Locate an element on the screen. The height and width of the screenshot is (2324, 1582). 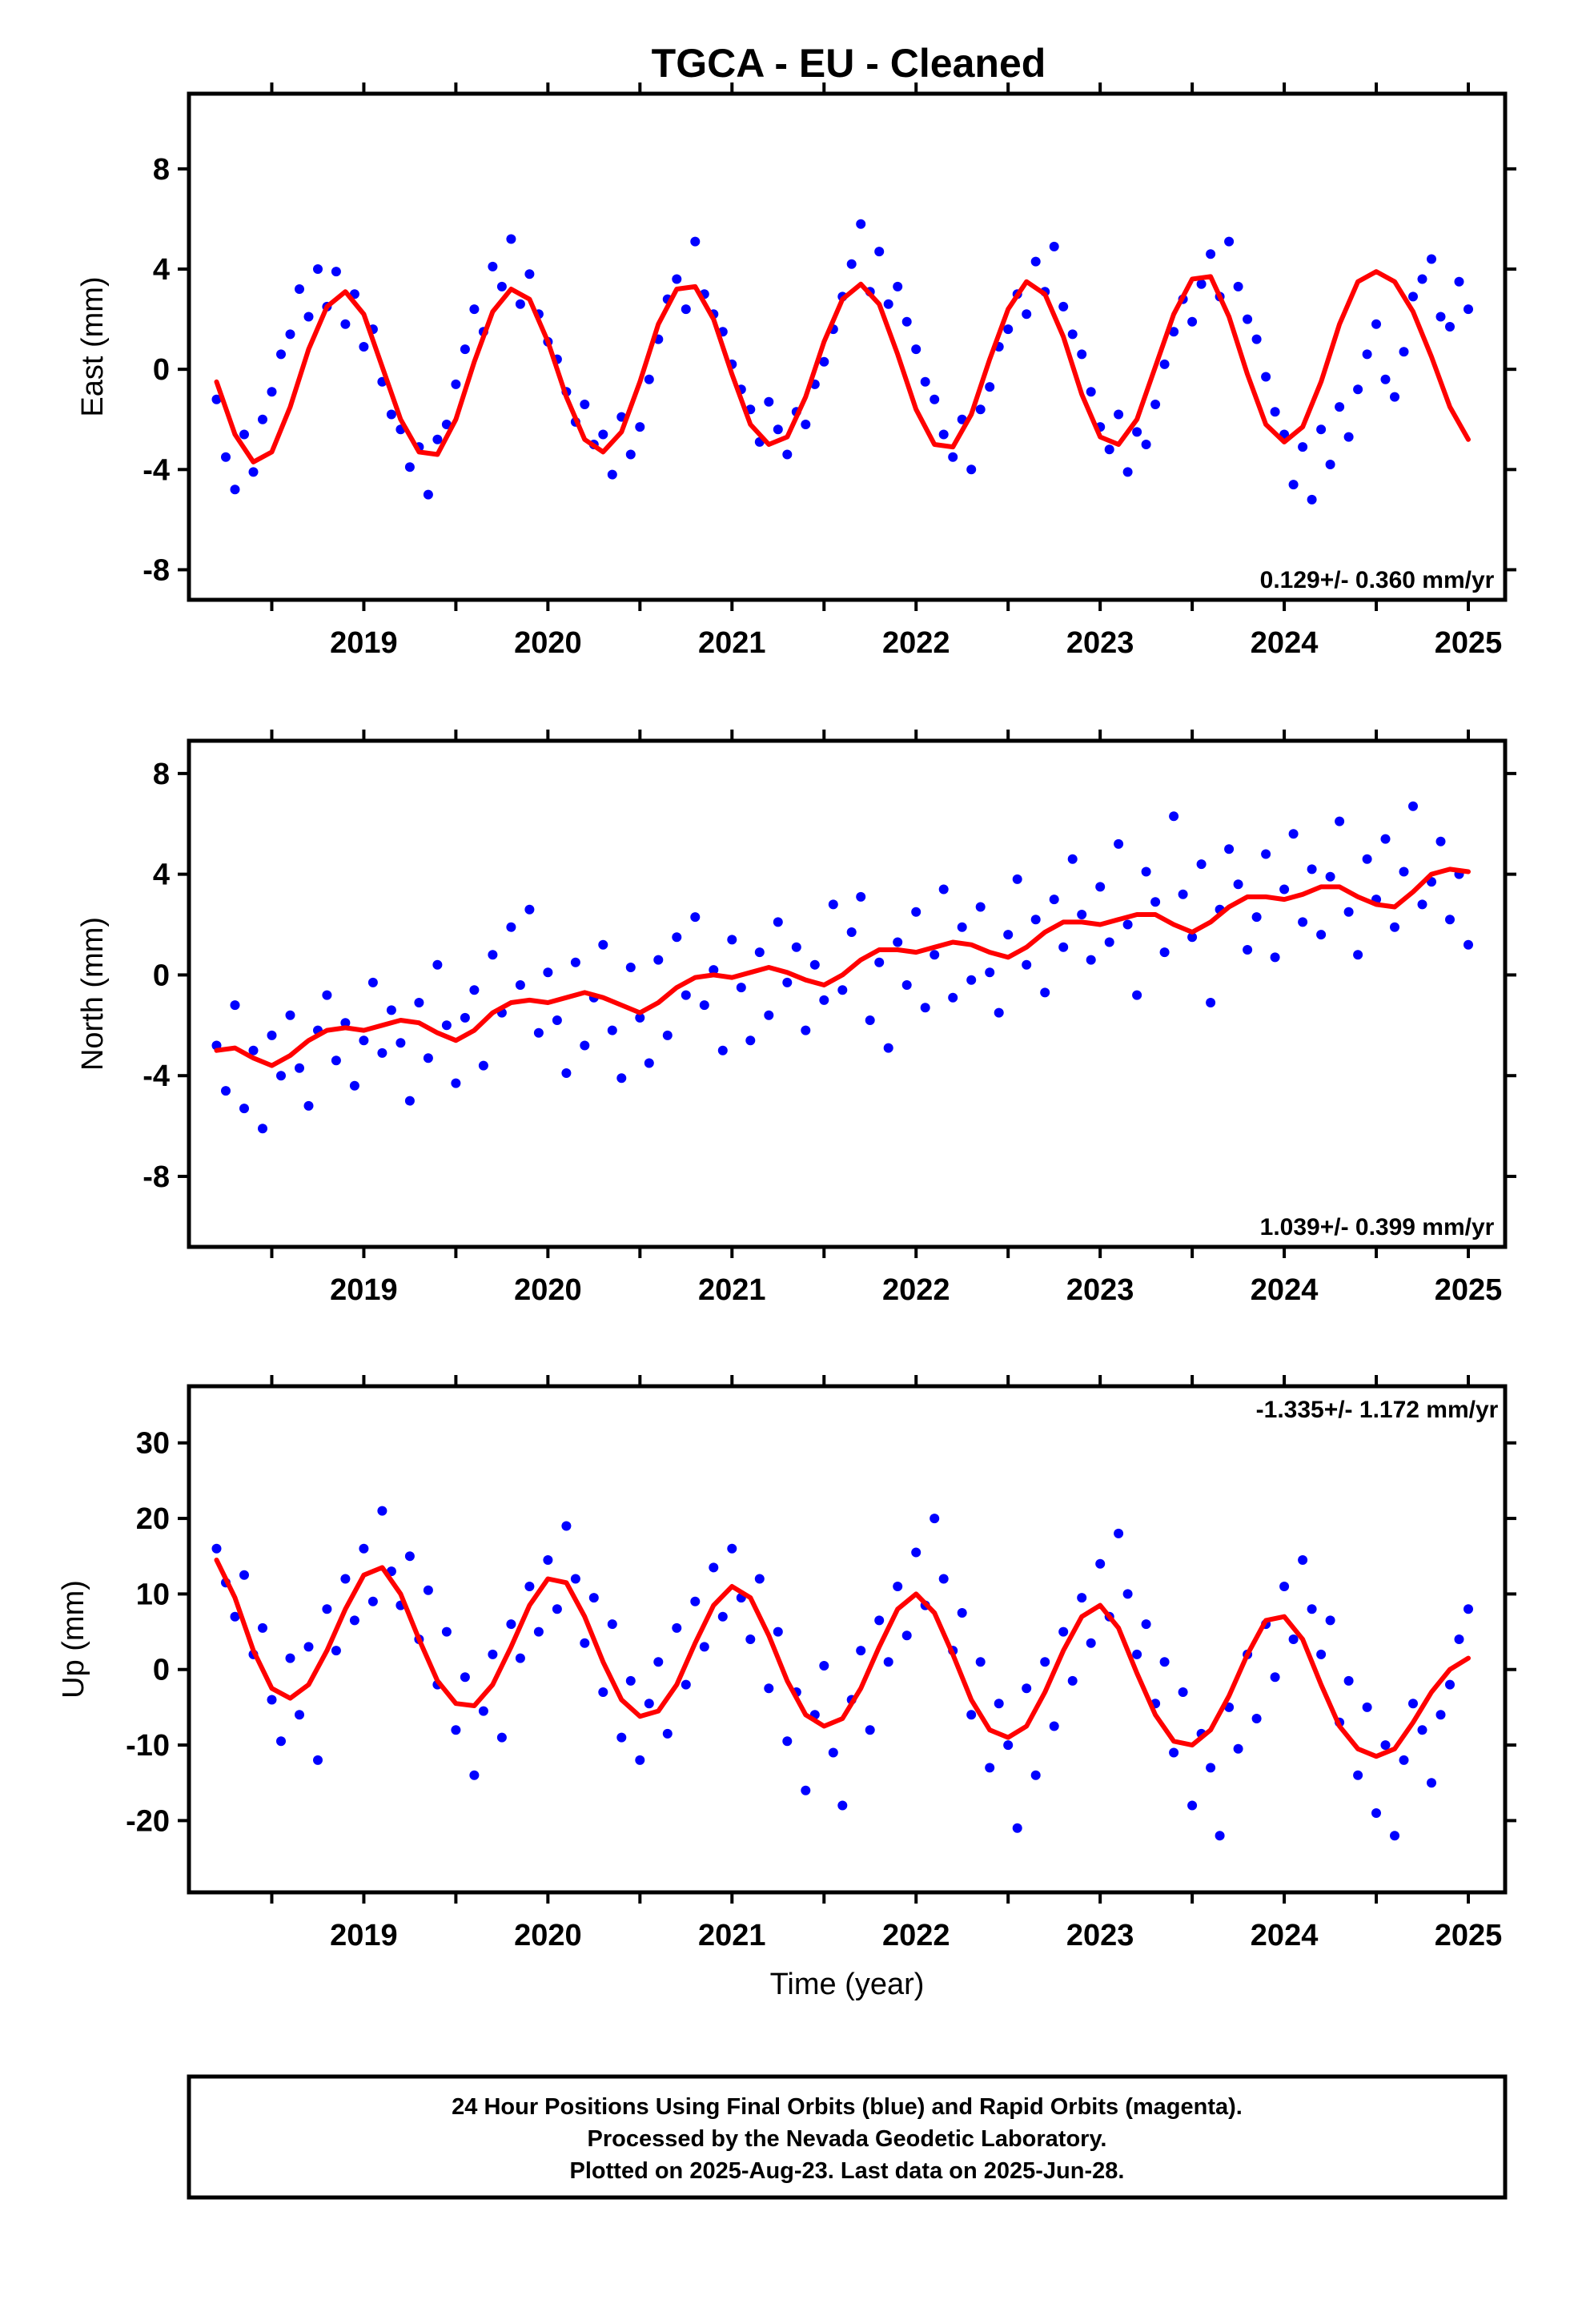
up-y-tick-label: -20 is located at coordinates (148, 1821).